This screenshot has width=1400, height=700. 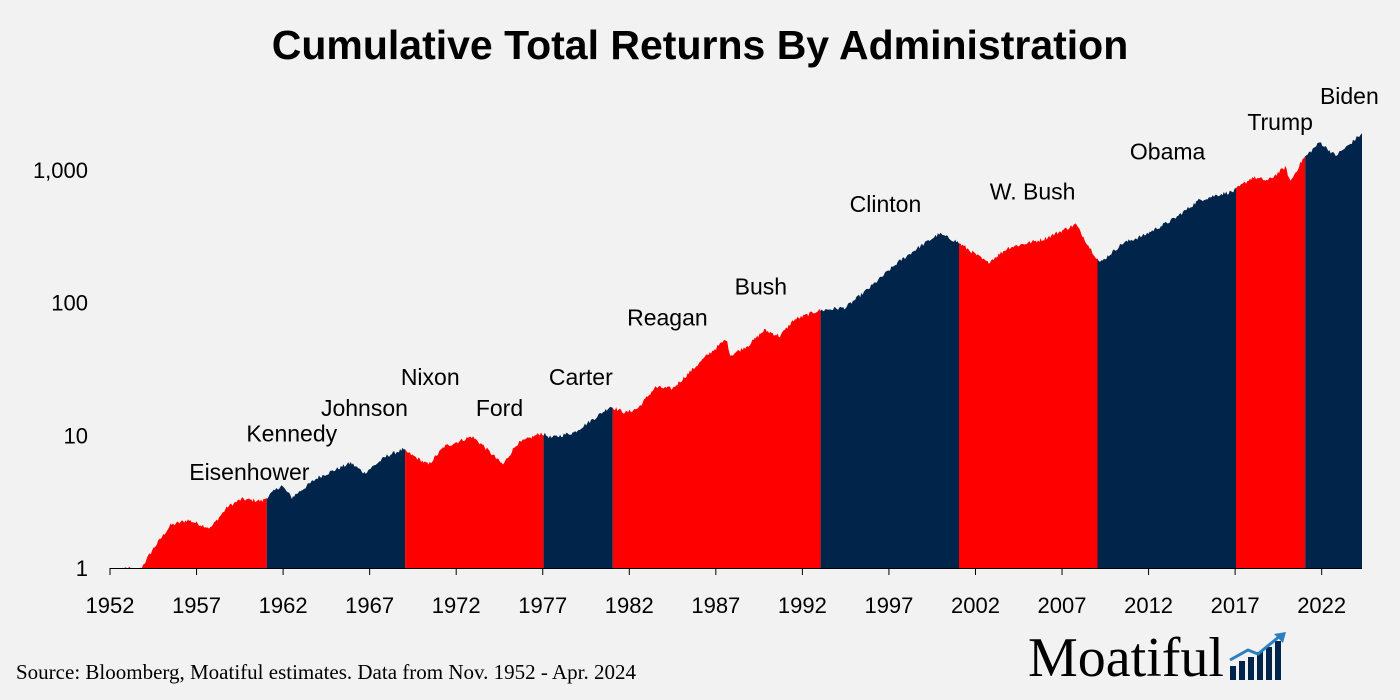 What do you see at coordinates (1148, 605) in the screenshot?
I see `x-tick-label: 2012` at bounding box center [1148, 605].